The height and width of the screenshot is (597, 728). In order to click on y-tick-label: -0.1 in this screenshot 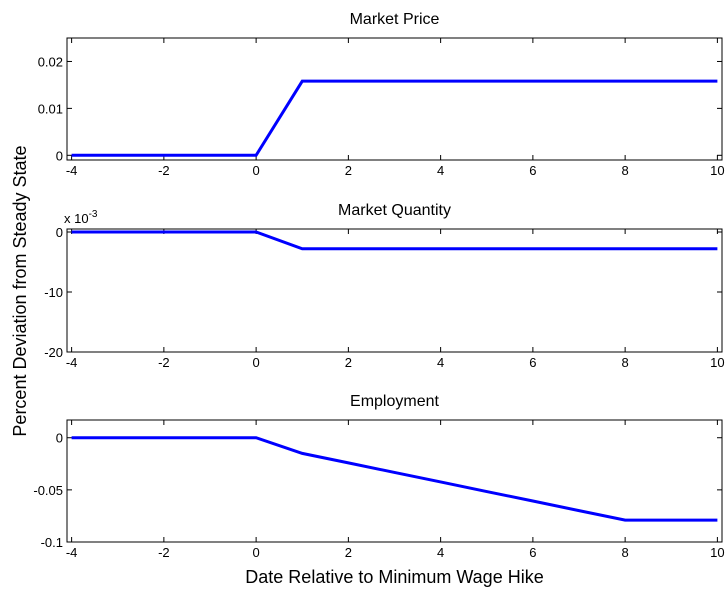, I will do `click(52, 542)`.